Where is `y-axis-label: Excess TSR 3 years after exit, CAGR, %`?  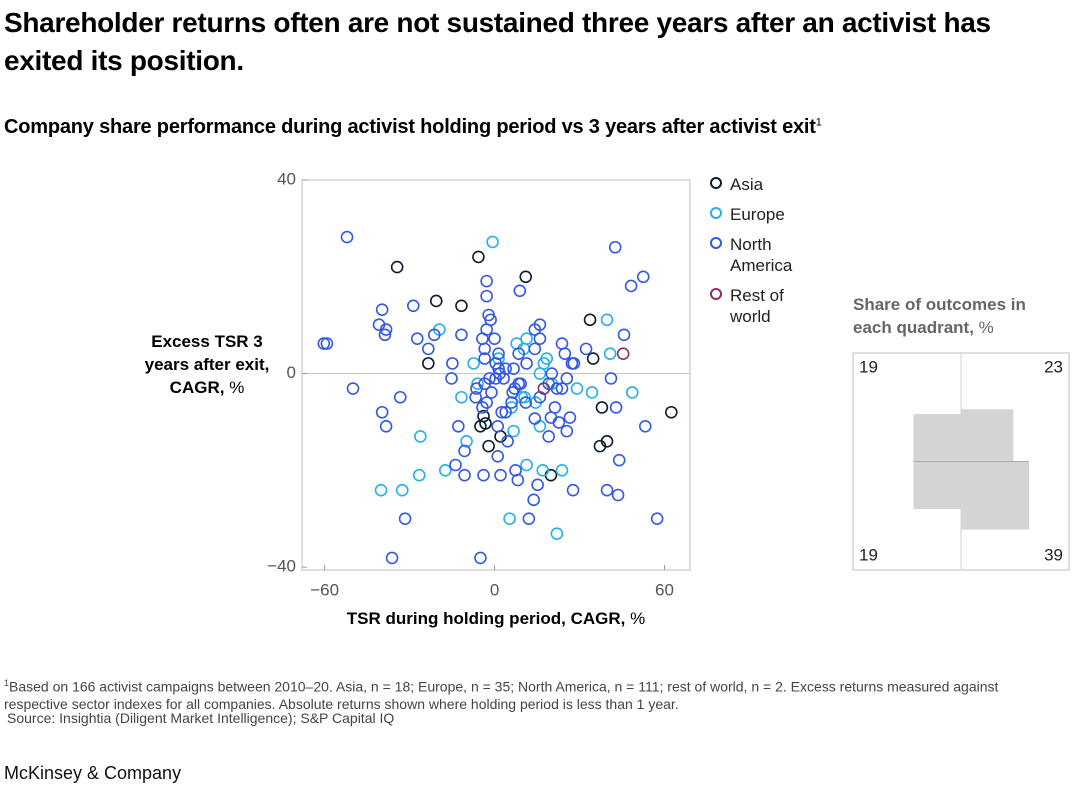
y-axis-label: Excess TSR 3 years after exit, CAGR, % is located at coordinates (207, 364).